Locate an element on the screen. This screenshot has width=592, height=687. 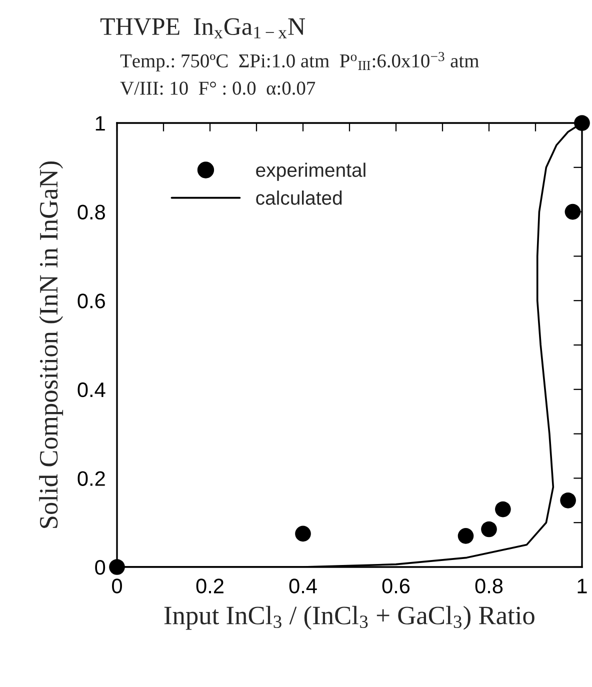
y-tick-label: 0.6 is located at coordinates (91, 301).